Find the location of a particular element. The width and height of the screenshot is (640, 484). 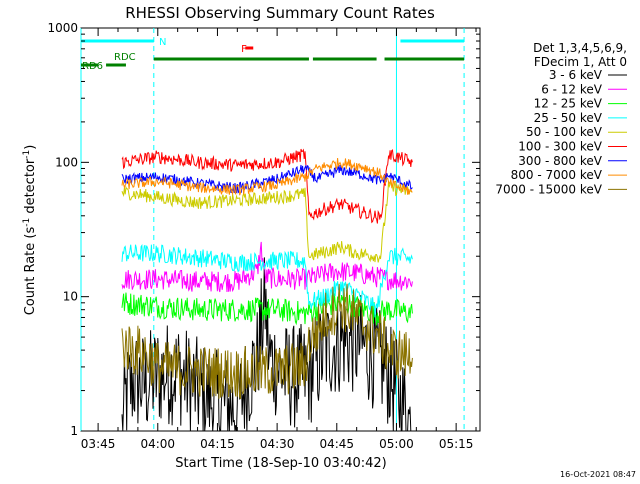

y-axis-label-sup2: -1 is located at coordinates (27, 154).